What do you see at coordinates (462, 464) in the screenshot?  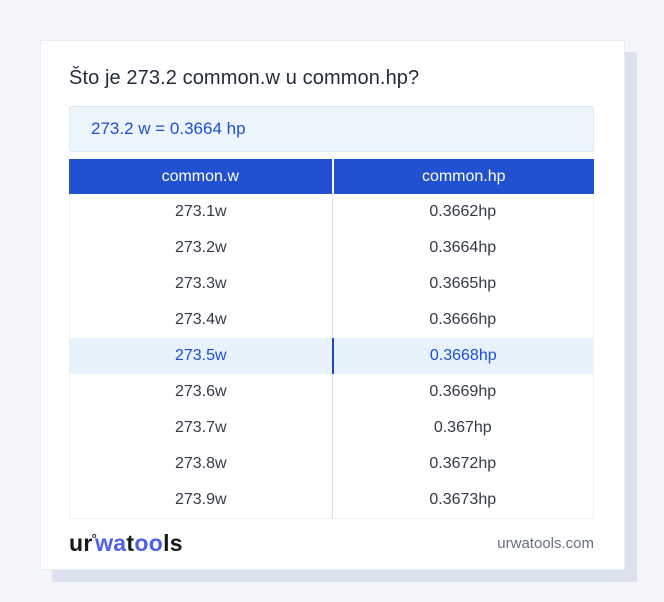 I see `cell-hp-value: 0.3672hp` at bounding box center [462, 464].